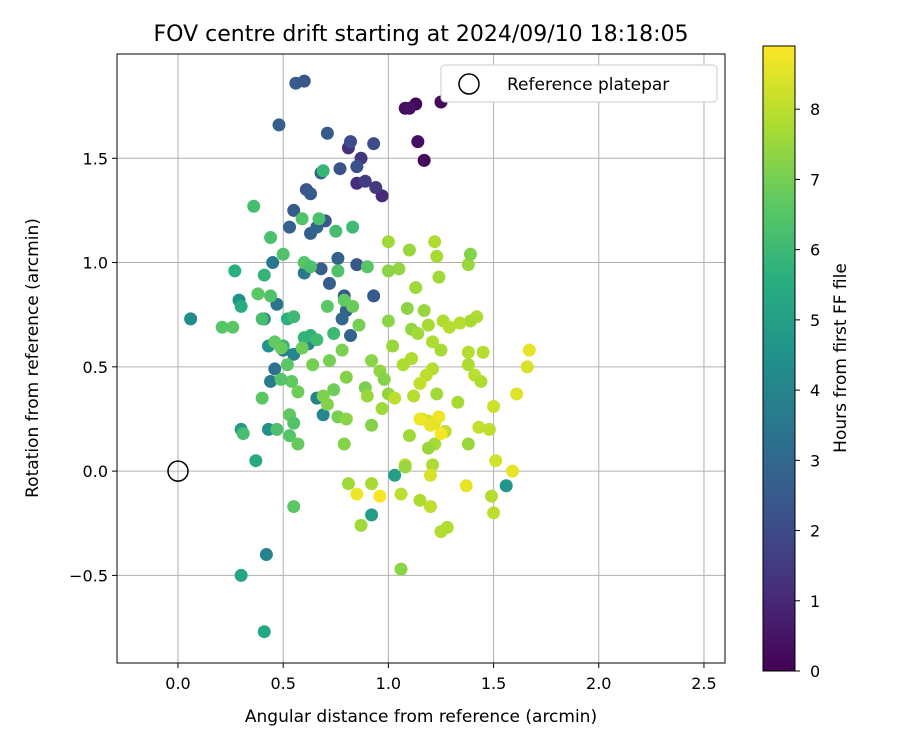 The height and width of the screenshot is (750, 900). Describe the element at coordinates (815, 671) in the screenshot. I see `colorbar-tick-label: 0` at that location.